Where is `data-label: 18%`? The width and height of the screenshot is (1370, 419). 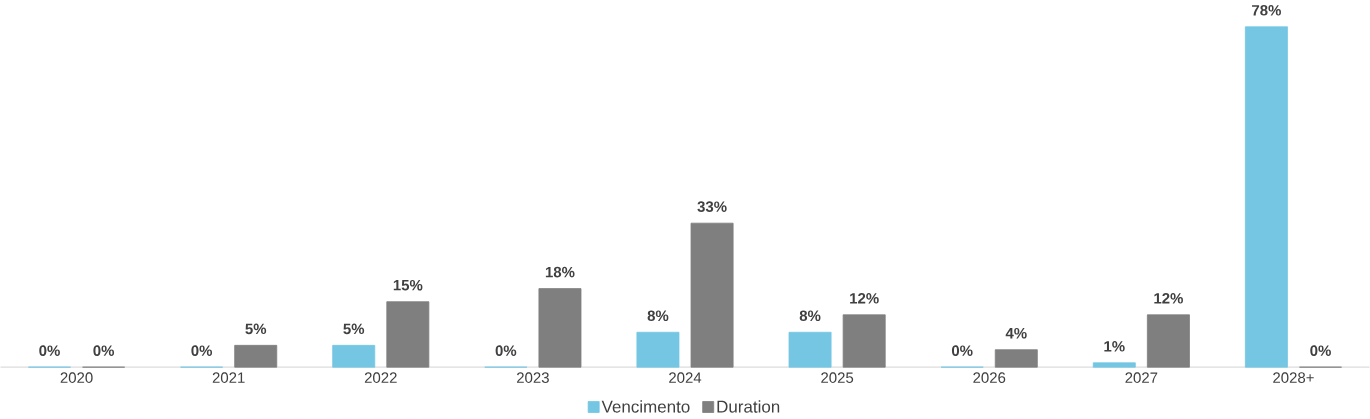
data-label: 18% is located at coordinates (560, 272).